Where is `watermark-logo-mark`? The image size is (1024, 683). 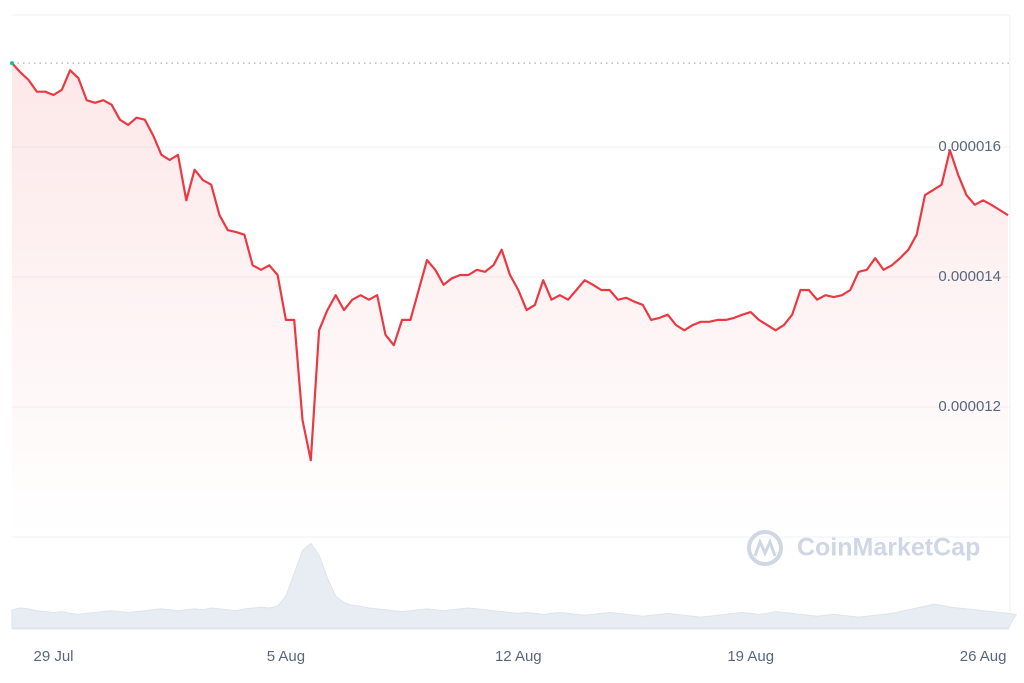
watermark-logo-mark is located at coordinates (765, 547).